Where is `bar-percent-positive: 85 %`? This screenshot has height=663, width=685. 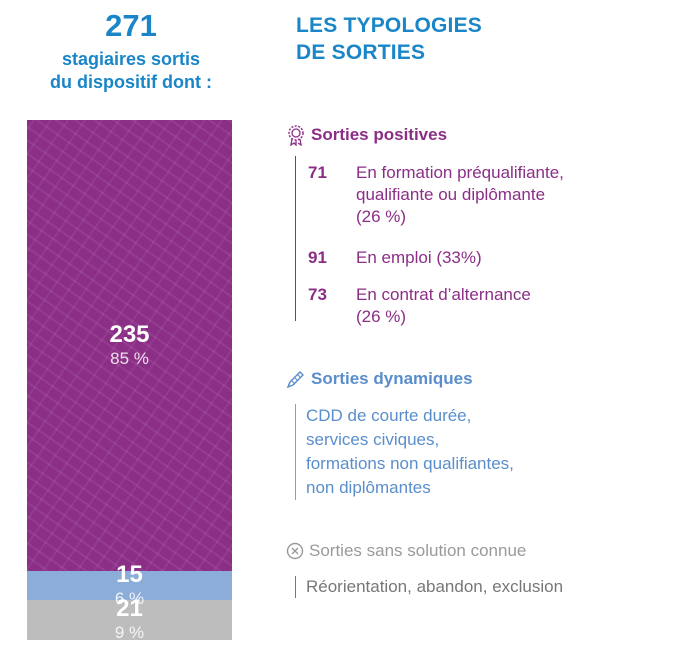 bar-percent-positive: 85 % is located at coordinates (129, 358).